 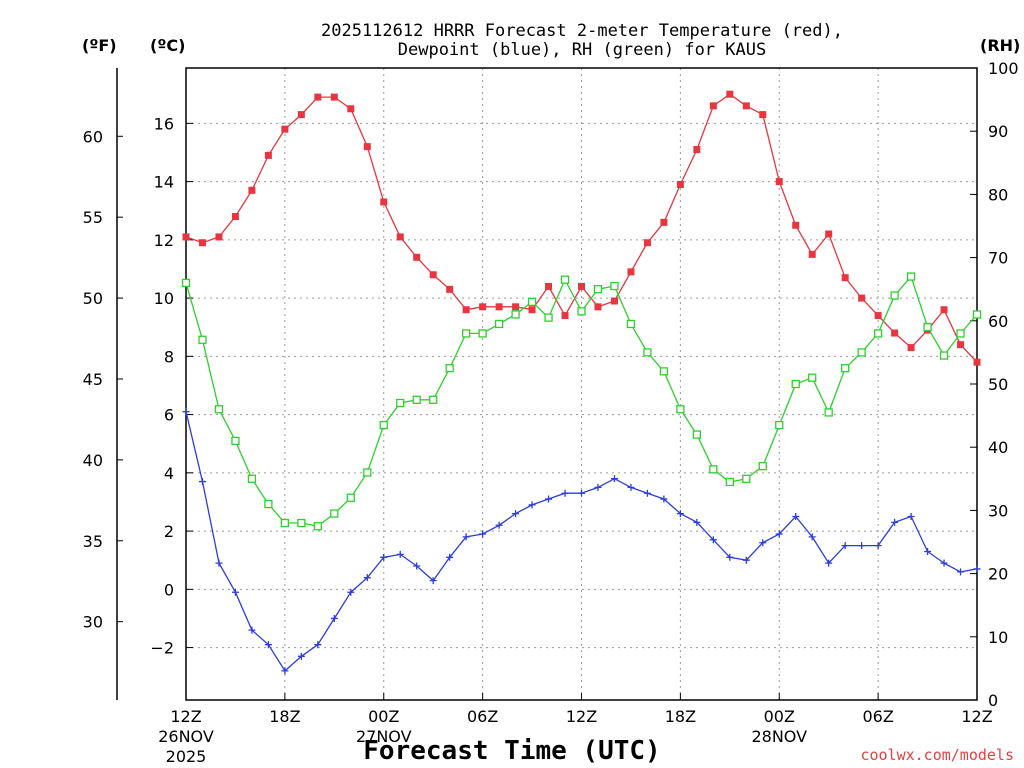 What do you see at coordinates (169, 356) in the screenshot?
I see `c-tick-label: 8` at bounding box center [169, 356].